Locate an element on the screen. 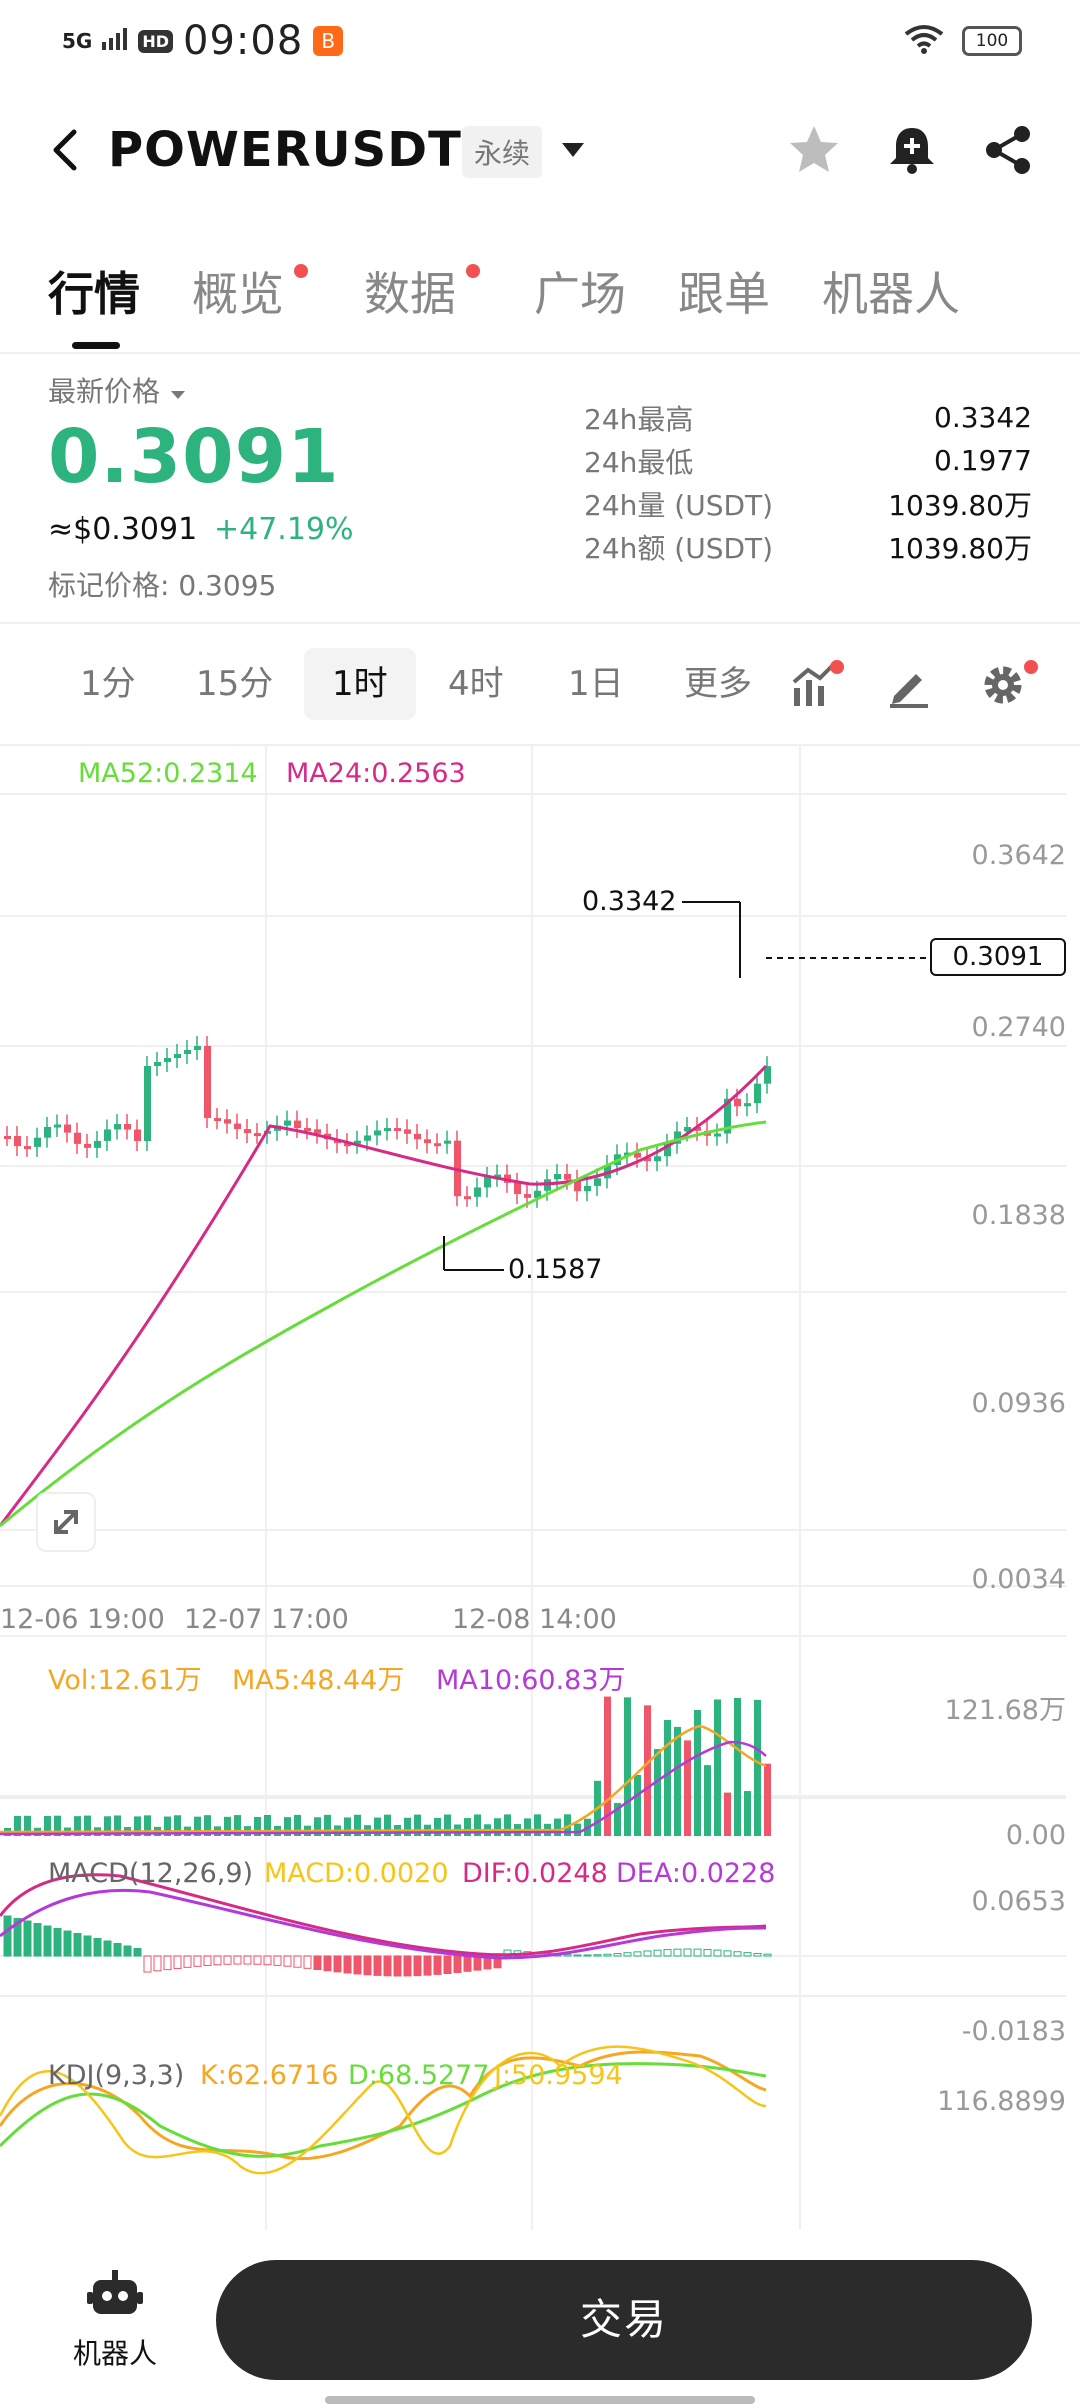 This screenshot has width=1080, height=2408. tabs-divider is located at coordinates (540, 353).